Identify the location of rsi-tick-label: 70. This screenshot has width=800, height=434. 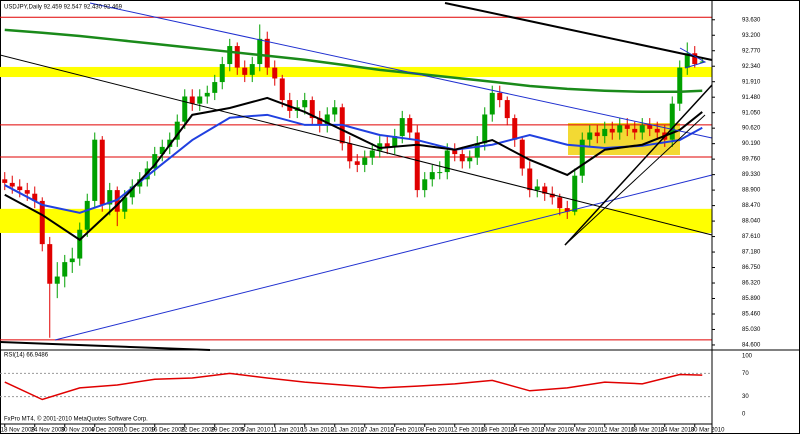
(745, 374).